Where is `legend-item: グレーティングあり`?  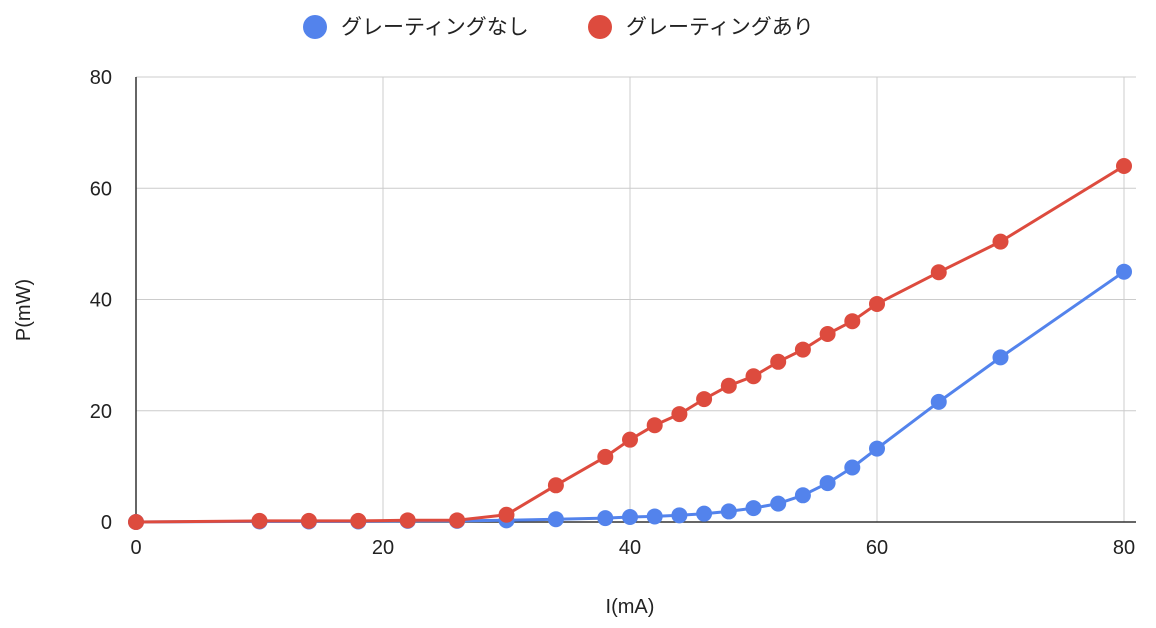 legend-item: グレーティングあり is located at coordinates (701, 27).